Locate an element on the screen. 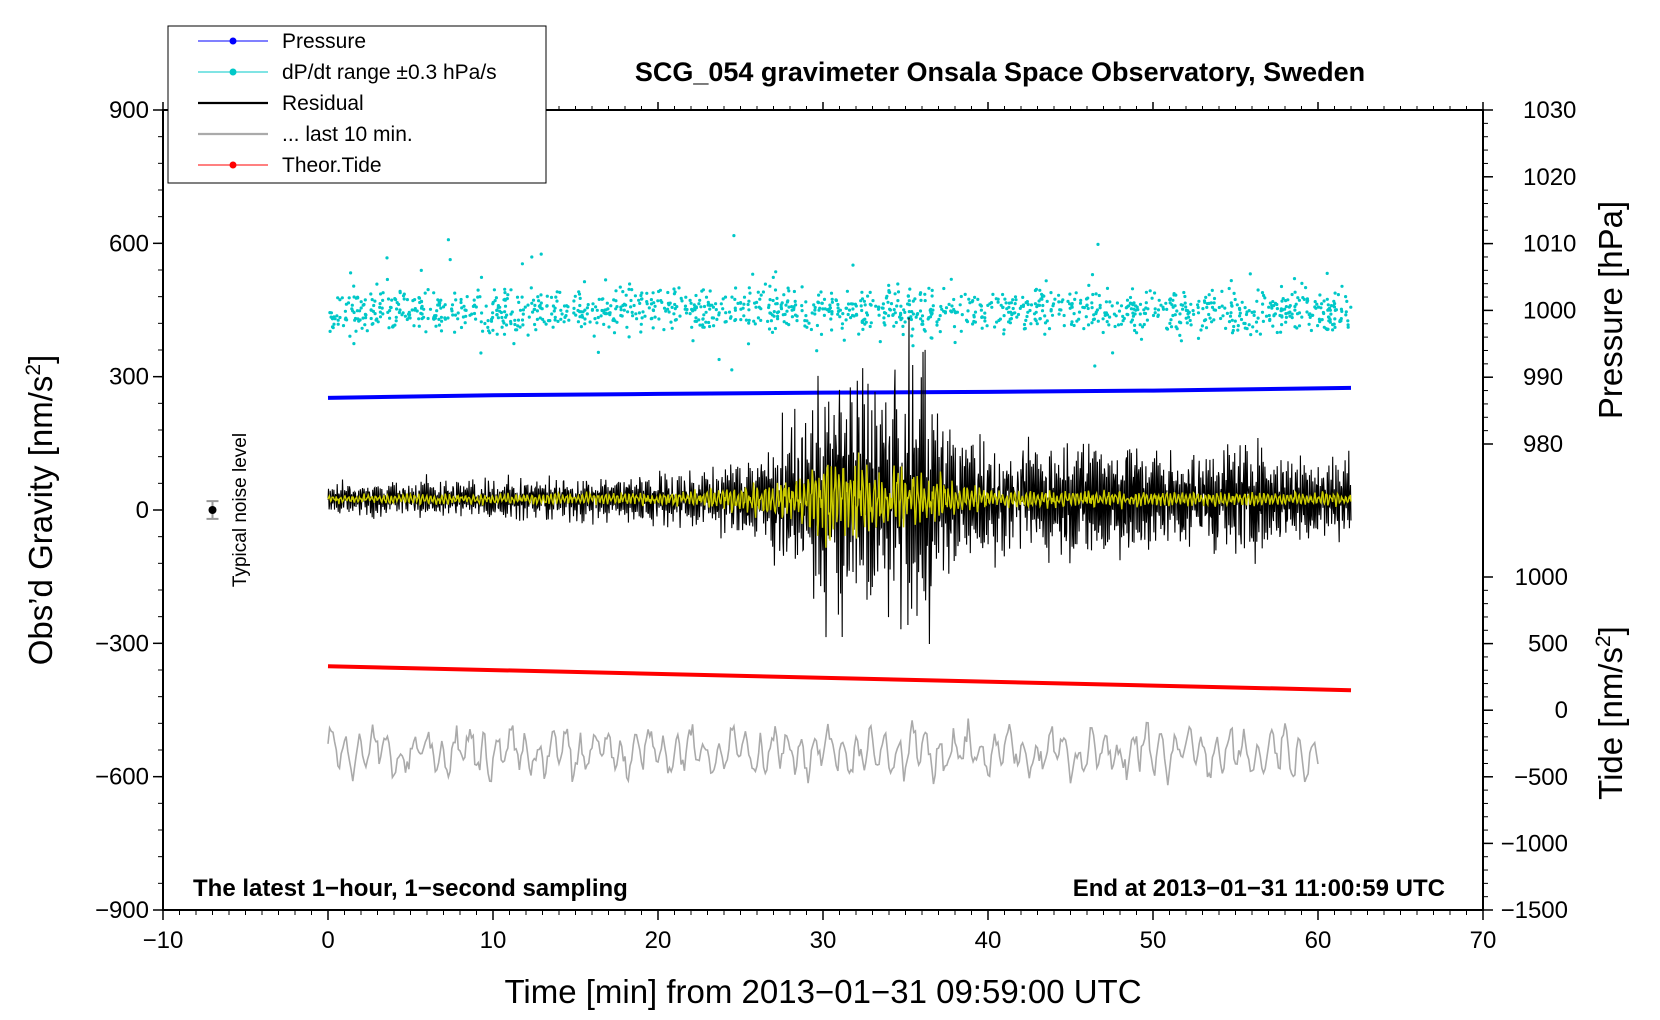  x-tick-label: 50 is located at coordinates (1153, 940).